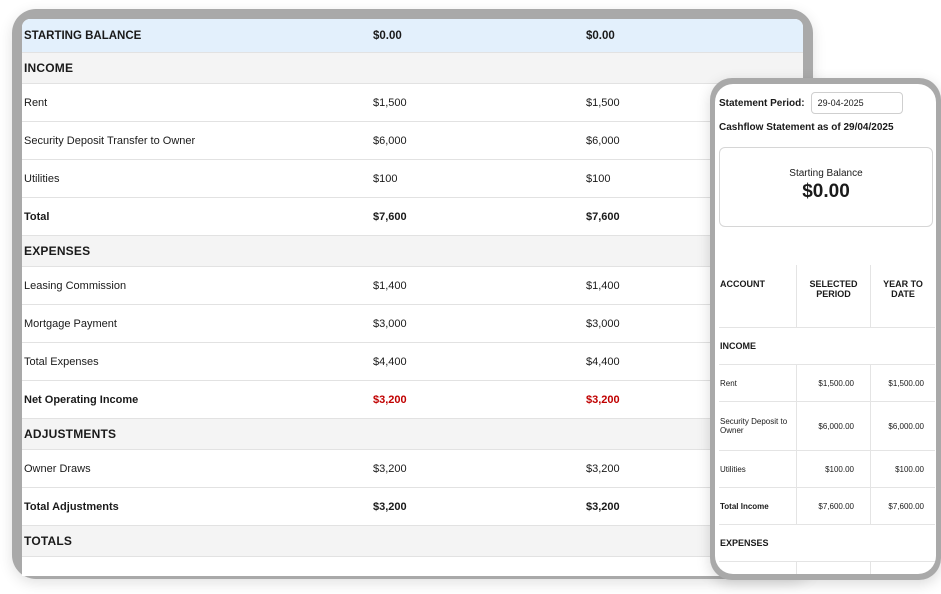  I want to click on statement-period-label: Statement Period:, so click(762, 103).